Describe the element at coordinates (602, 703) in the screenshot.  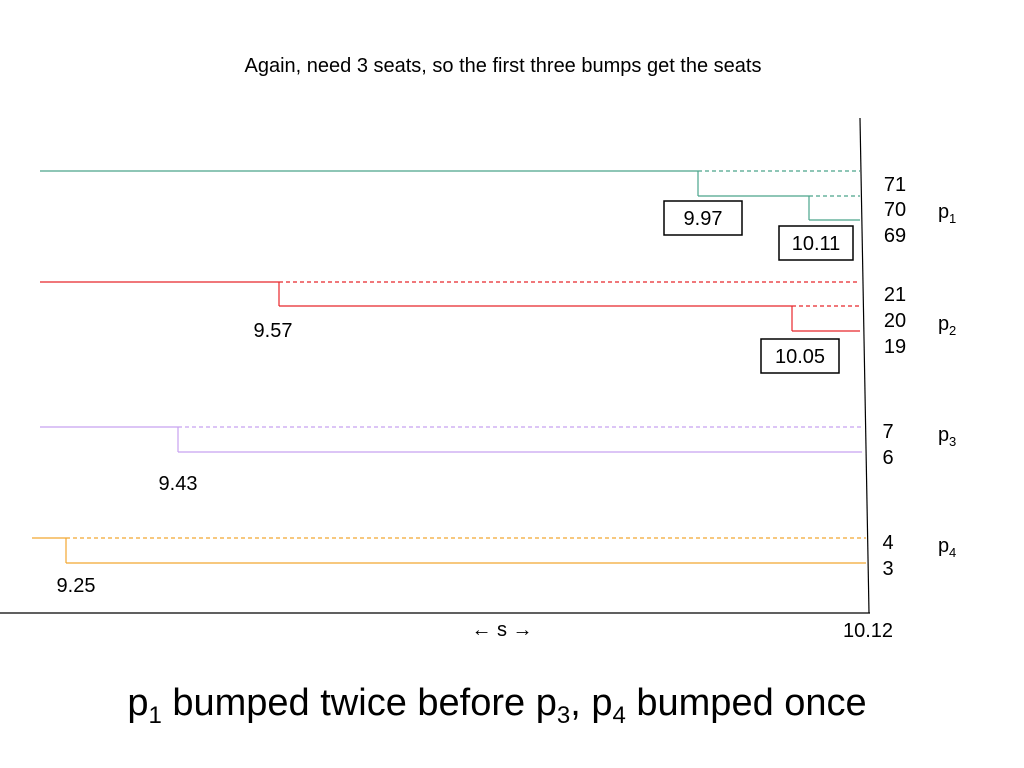
I see `caption-party-p4: p` at that location.